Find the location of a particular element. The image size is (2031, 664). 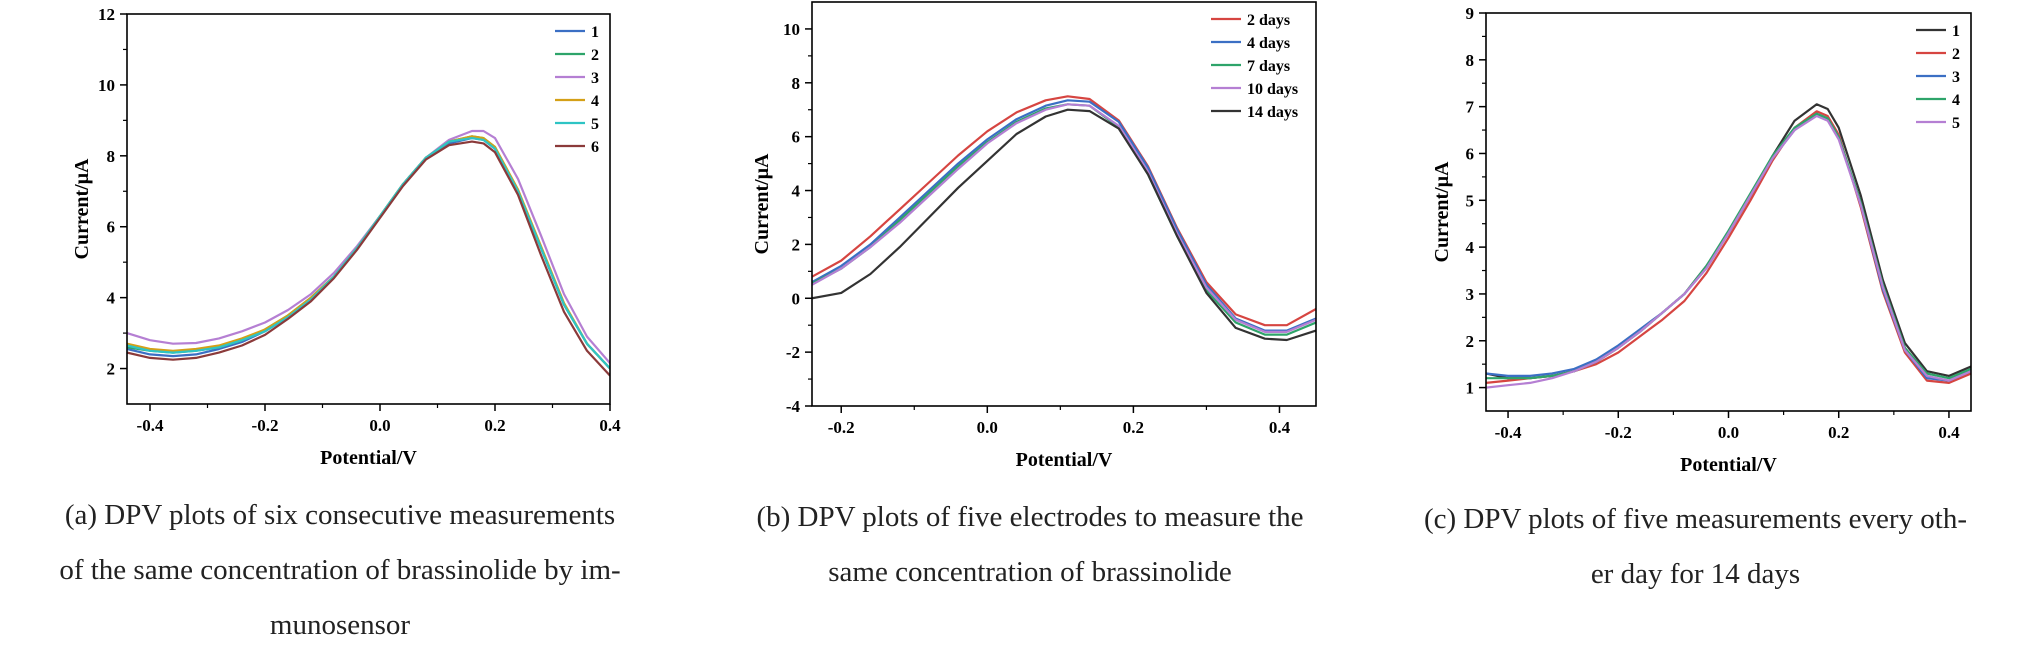

y-tick-label: -4 is located at coordinates (793, 406).